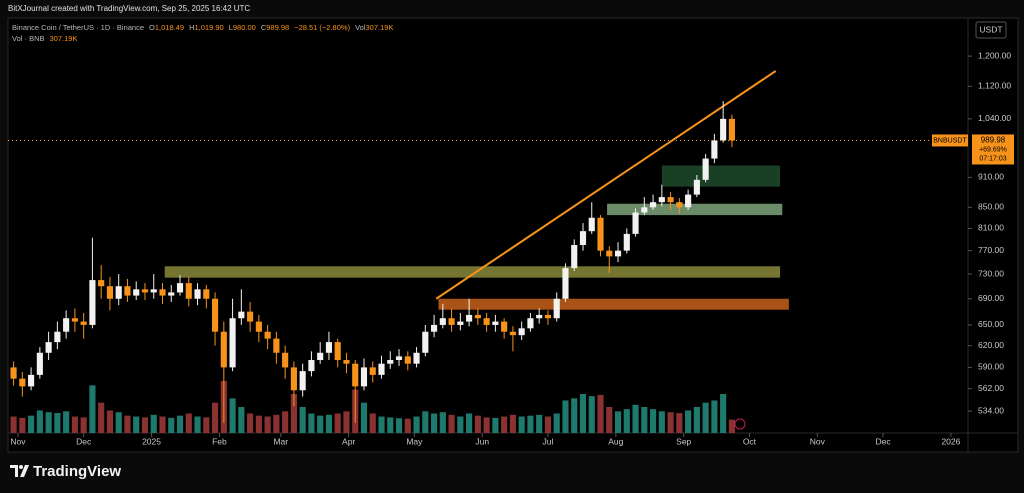  Describe the element at coordinates (548, 441) in the screenshot. I see `x-tick-label: Jul` at that location.